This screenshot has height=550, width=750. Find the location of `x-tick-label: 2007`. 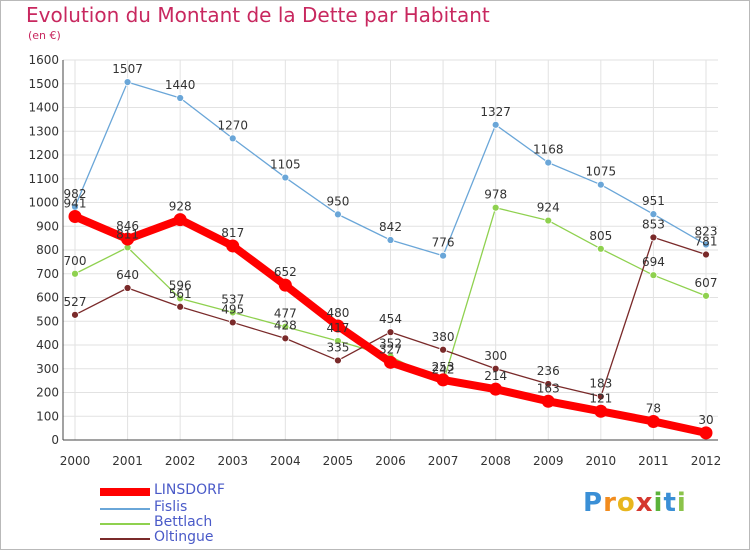

x-tick-label: 2007 is located at coordinates (443, 461).